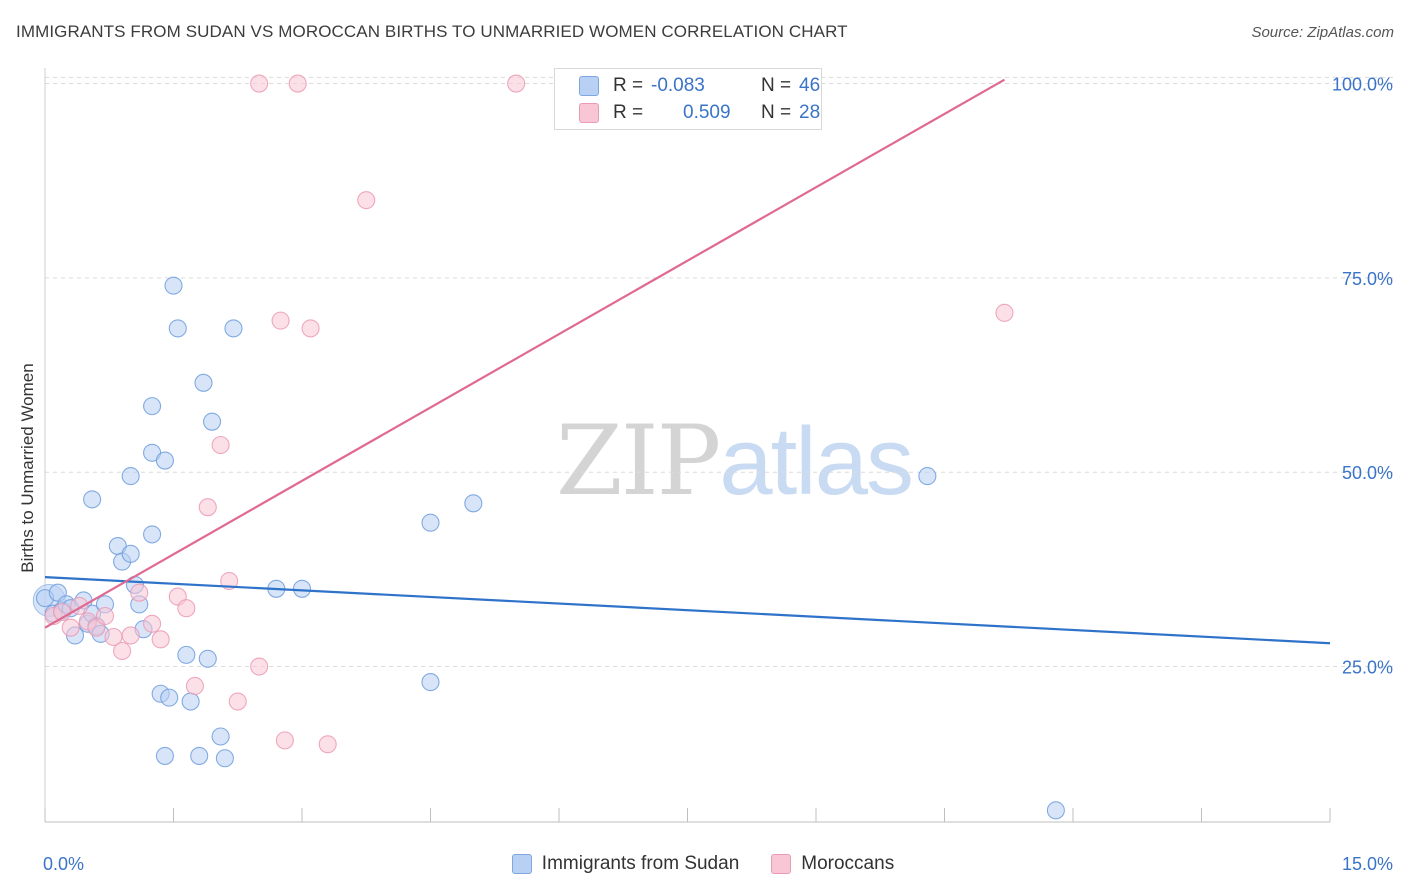 Image resolution: width=1406 pixels, height=892 pixels. What do you see at coordinates (589, 113) in the screenshot?
I see `stats-swatch-moroccans` at bounding box center [589, 113].